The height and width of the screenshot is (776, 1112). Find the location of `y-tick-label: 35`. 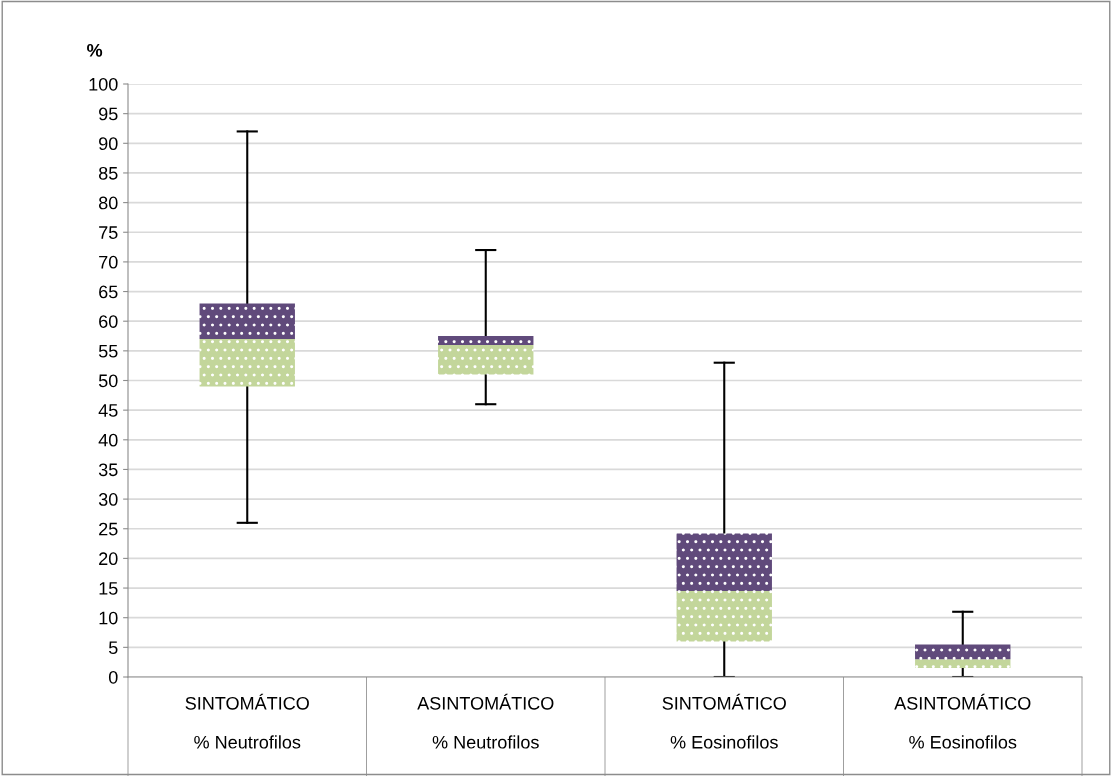

y-tick-label: 35 is located at coordinates (108, 470).